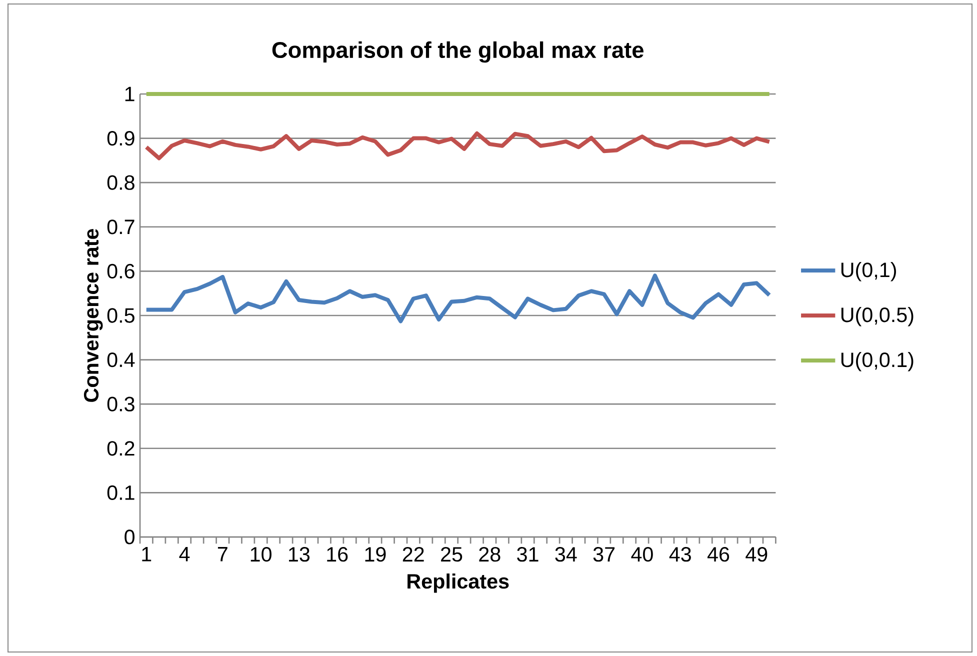 This screenshot has width=977, height=656. What do you see at coordinates (147, 554) in the screenshot?
I see `x-tick-label: 1` at bounding box center [147, 554].